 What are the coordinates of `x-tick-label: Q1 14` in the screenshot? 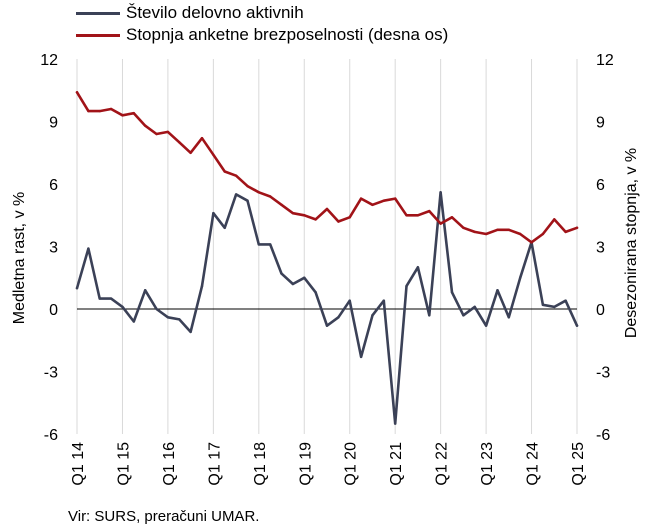 It's located at (78, 464).